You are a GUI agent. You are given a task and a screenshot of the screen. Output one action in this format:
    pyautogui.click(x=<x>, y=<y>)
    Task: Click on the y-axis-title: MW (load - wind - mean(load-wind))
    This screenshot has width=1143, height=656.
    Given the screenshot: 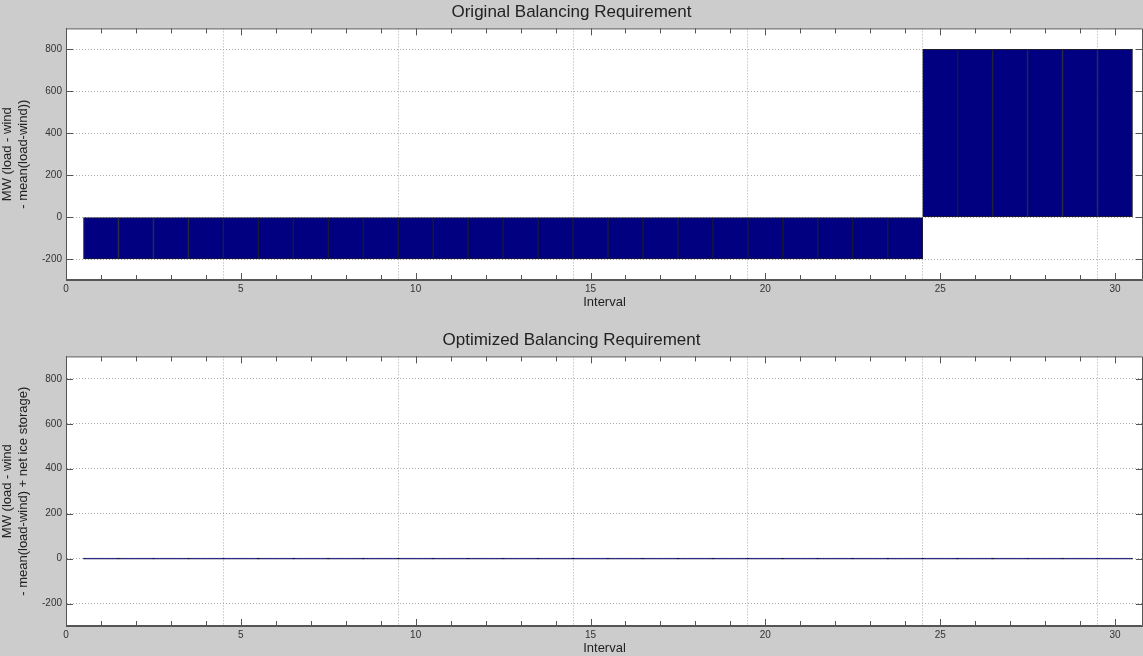 What is the action you would take?
    pyautogui.click(x=15, y=154)
    